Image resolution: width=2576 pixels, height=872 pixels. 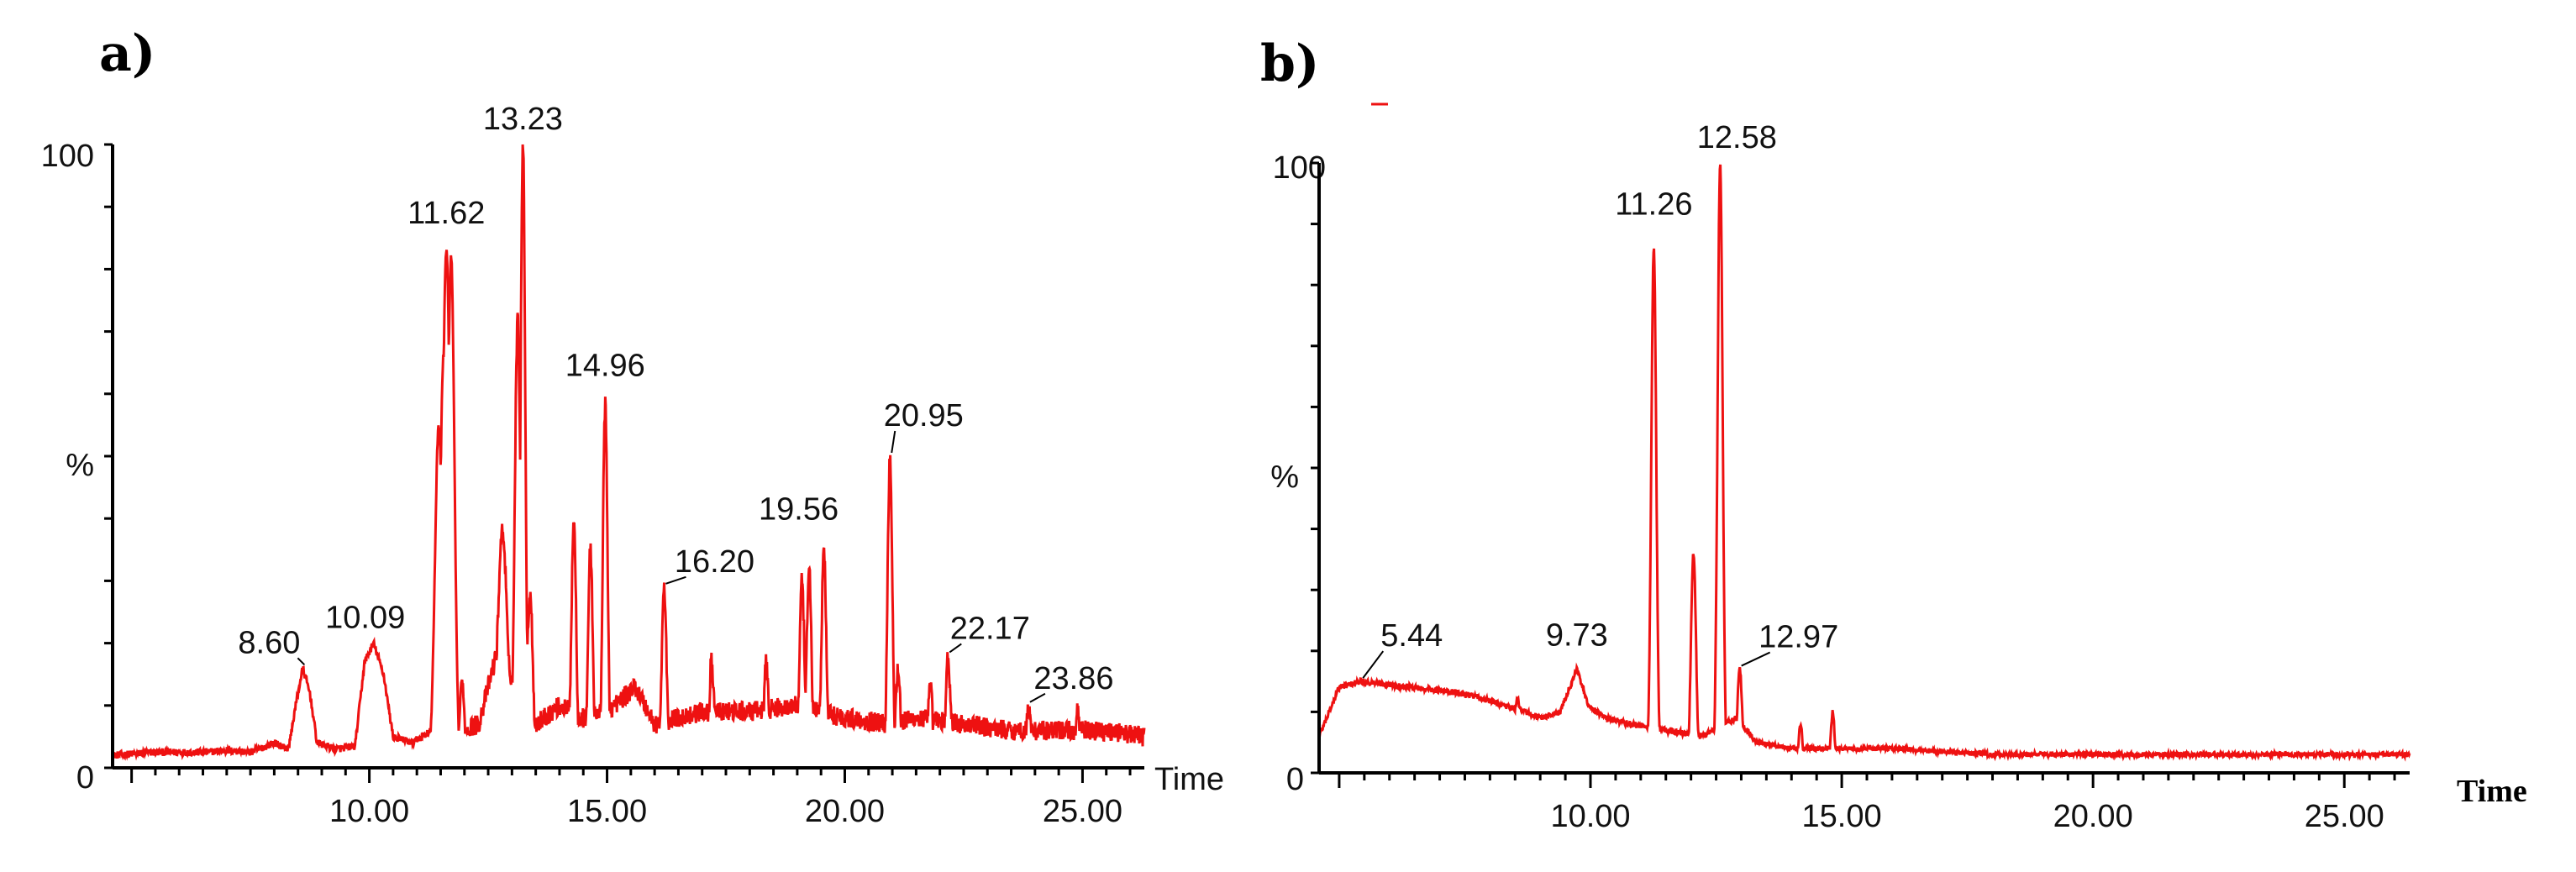 I want to click on peak-label: 5.44, so click(x=1411, y=636).